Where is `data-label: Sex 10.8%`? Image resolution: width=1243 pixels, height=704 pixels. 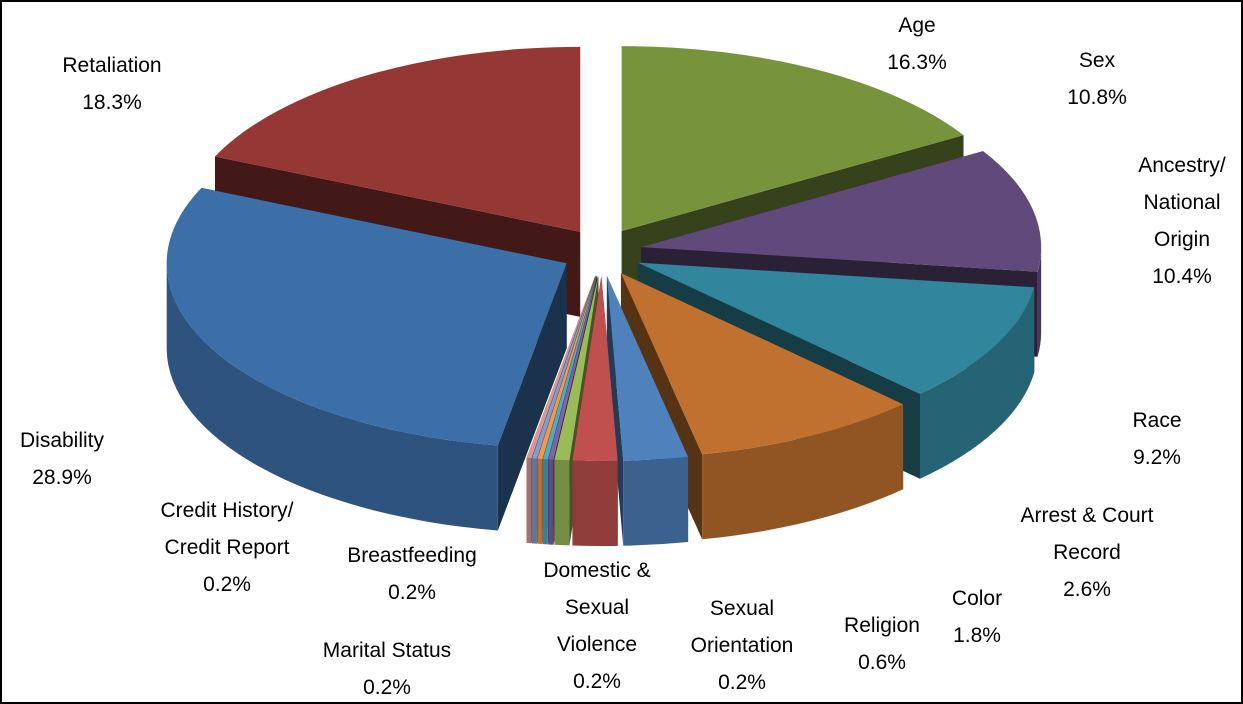
data-label: Sex 10.8% is located at coordinates (1097, 79).